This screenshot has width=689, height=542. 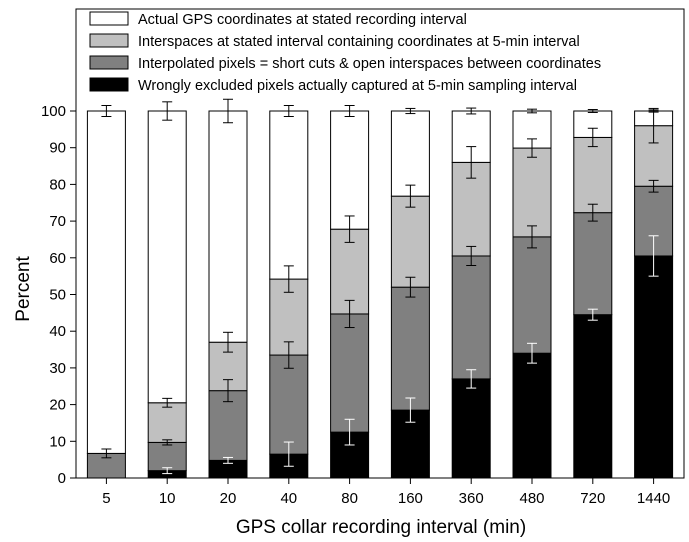 I want to click on y-tick-label: 60, so click(x=57, y=258).